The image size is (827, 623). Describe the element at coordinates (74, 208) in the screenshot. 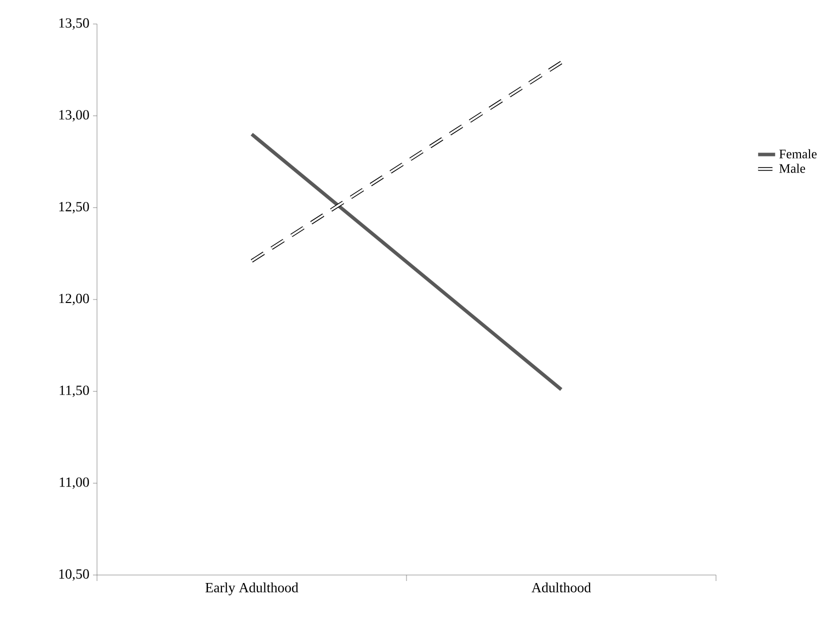

I see `y-tick-label: 12,50` at that location.